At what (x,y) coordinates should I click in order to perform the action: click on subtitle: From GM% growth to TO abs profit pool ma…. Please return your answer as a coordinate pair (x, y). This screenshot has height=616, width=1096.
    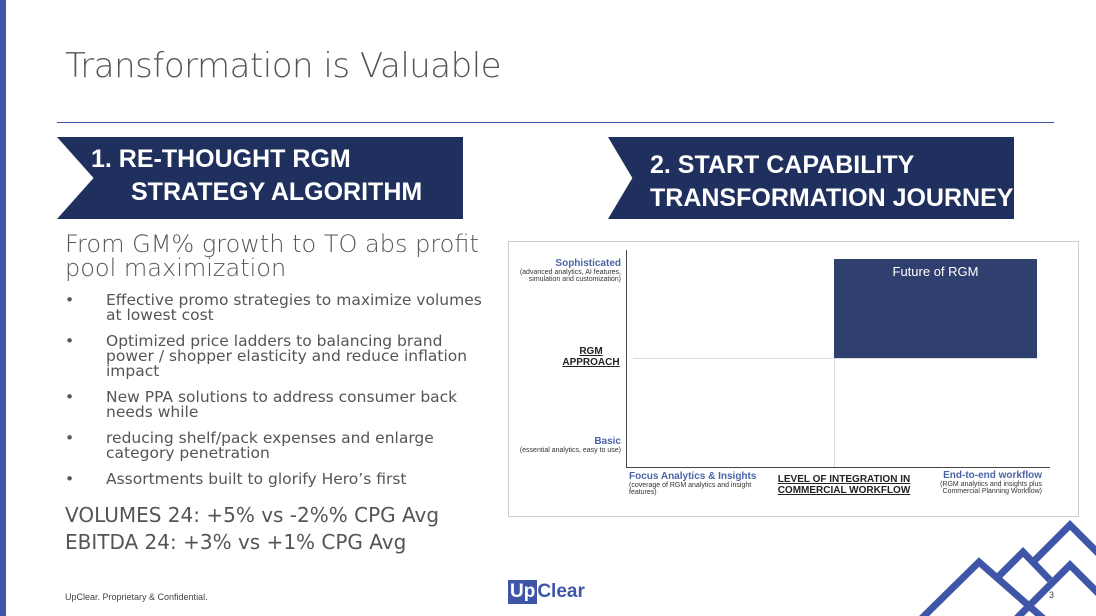
    Looking at the image, I should click on (272, 256).